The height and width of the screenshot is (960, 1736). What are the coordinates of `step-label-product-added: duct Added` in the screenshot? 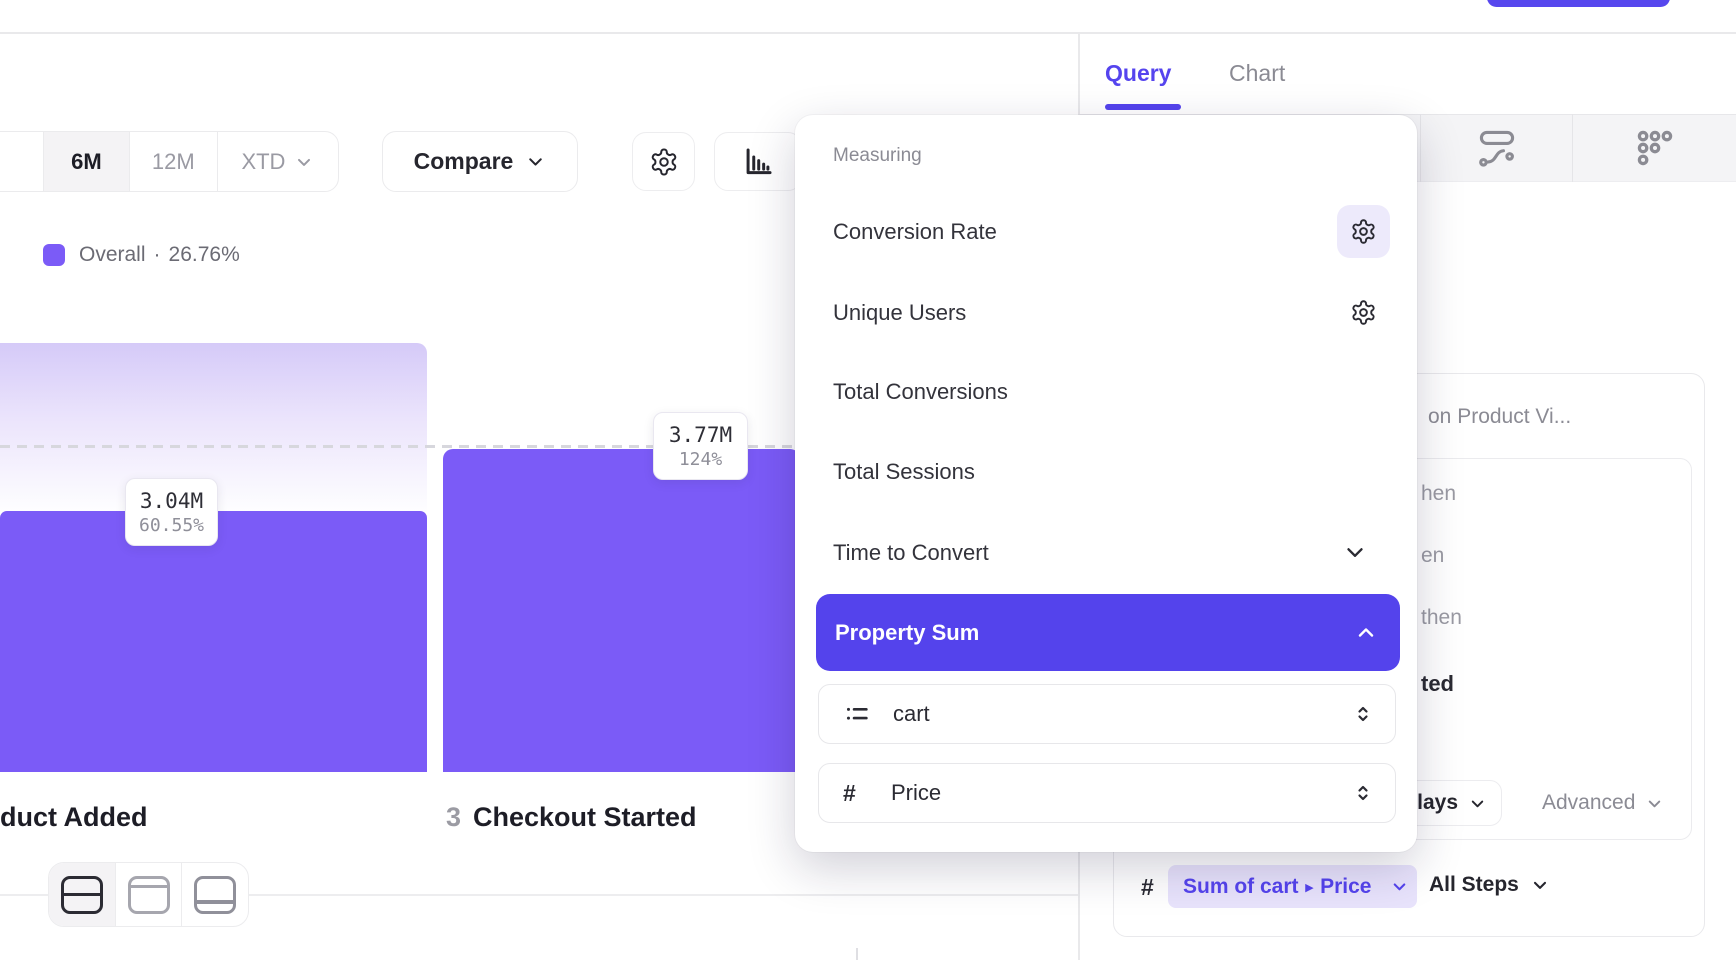 It's located at (74, 817).